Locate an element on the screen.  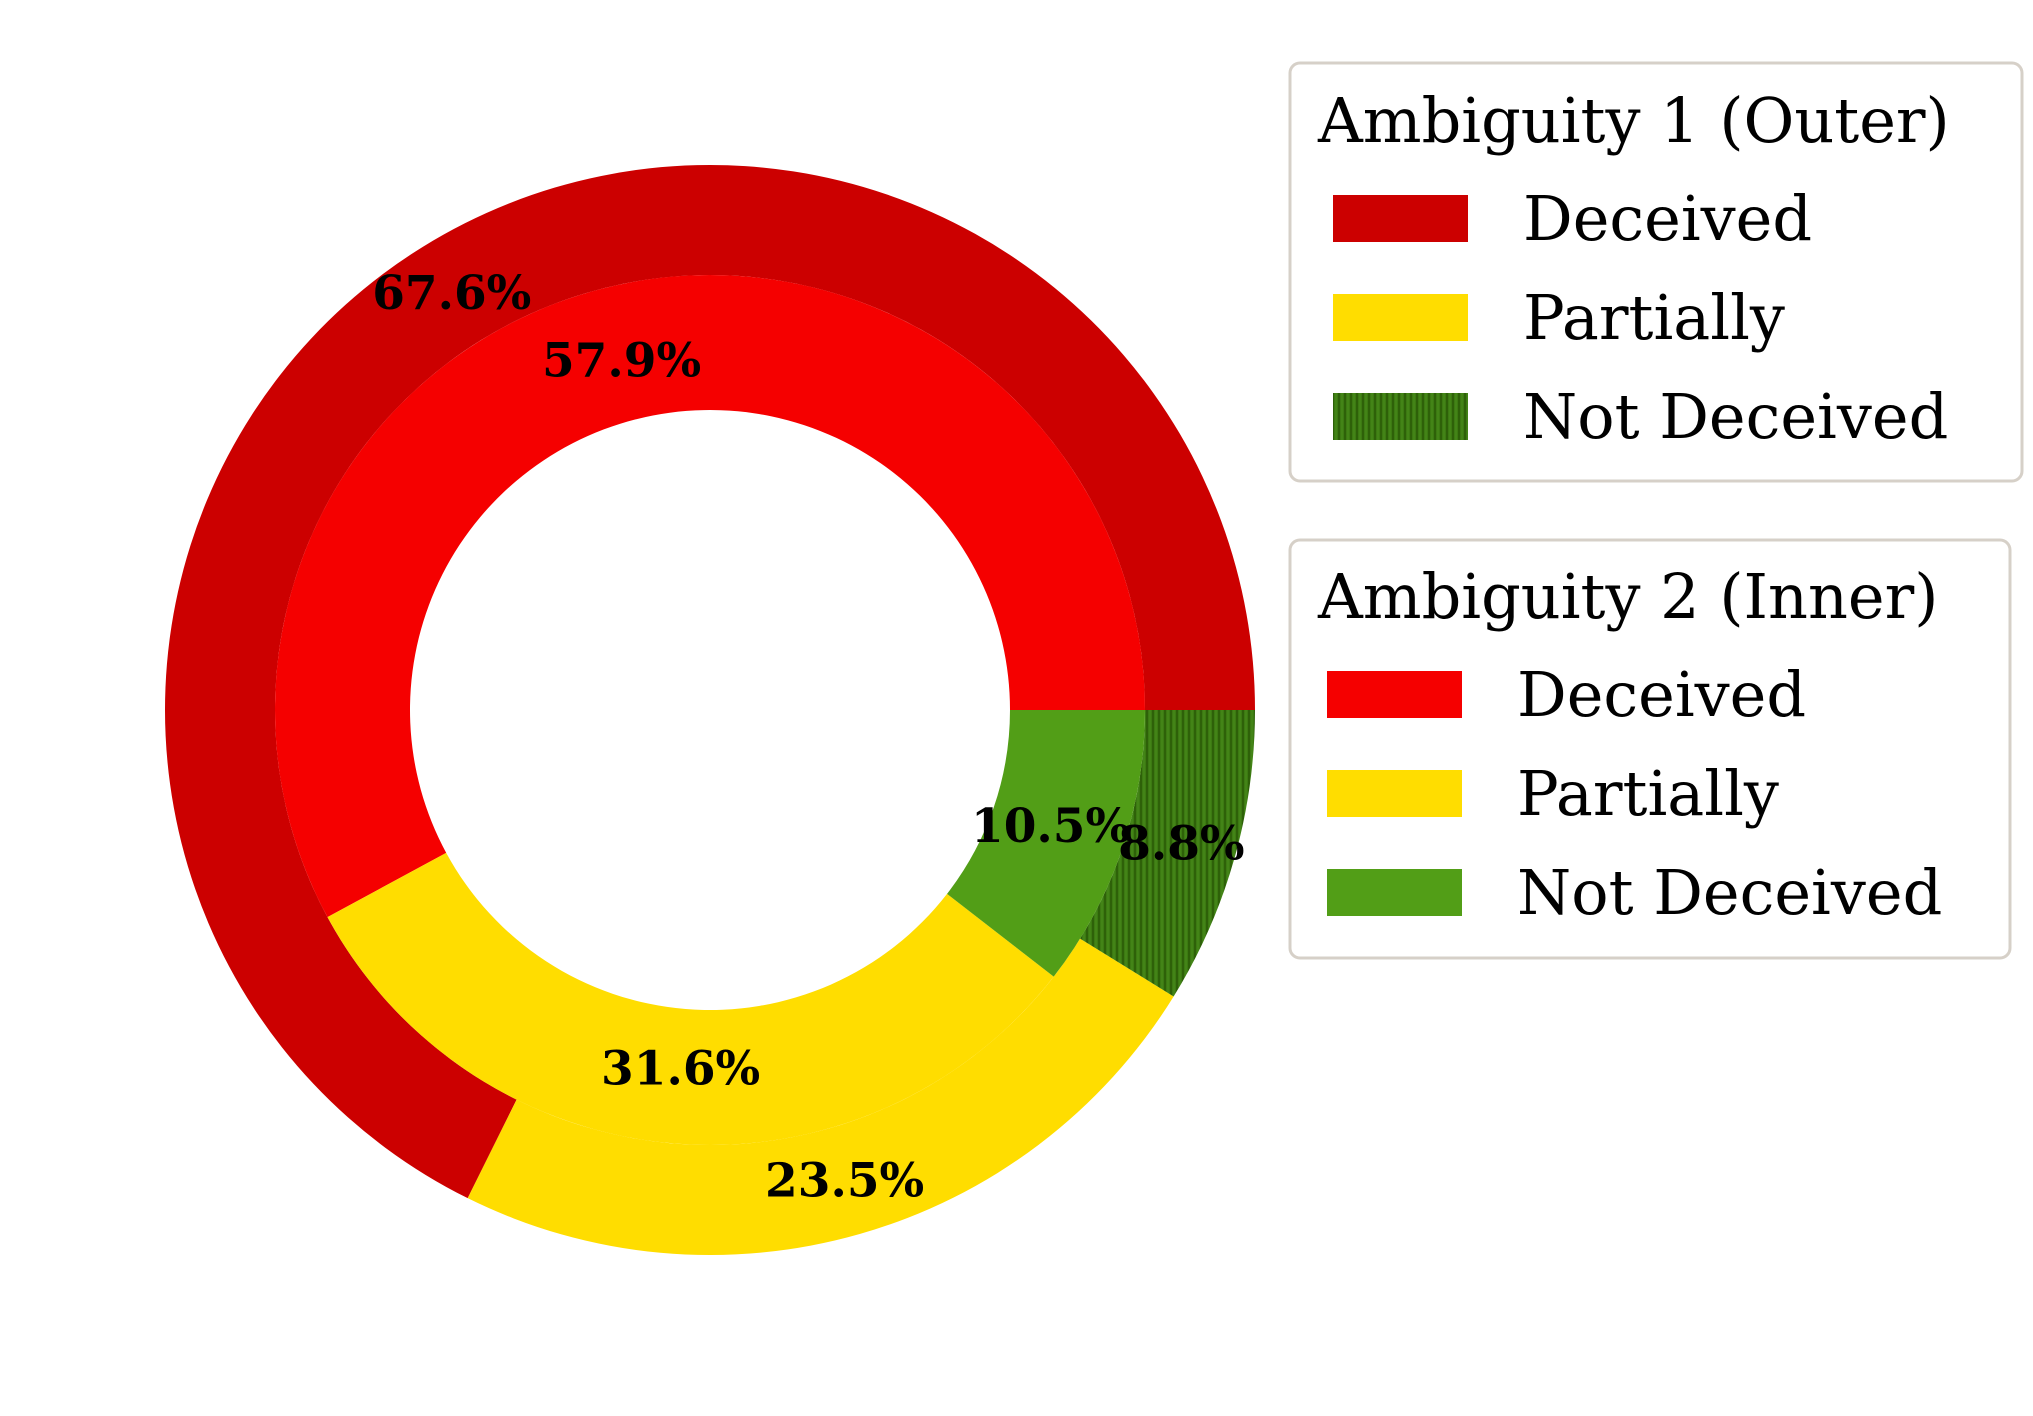
outer-wedge-partially is located at coordinates (820, 1096).